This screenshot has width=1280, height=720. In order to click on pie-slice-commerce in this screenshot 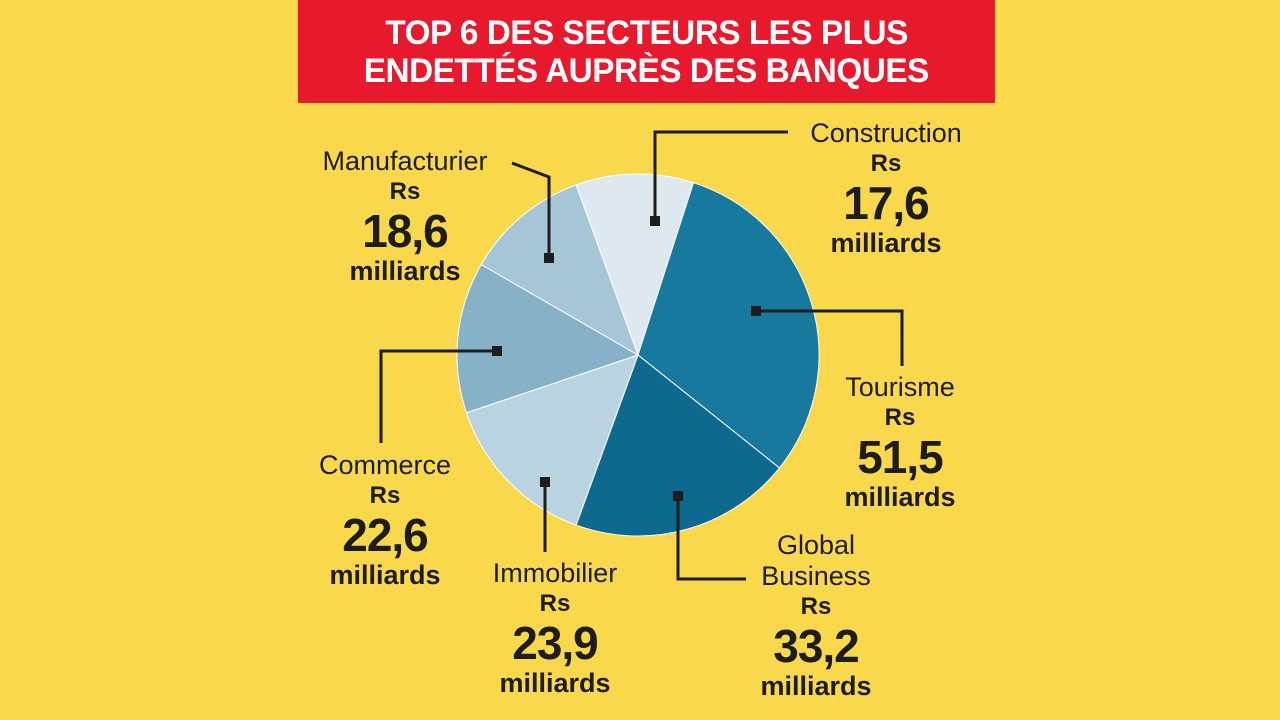, I will do `click(548, 338)`.